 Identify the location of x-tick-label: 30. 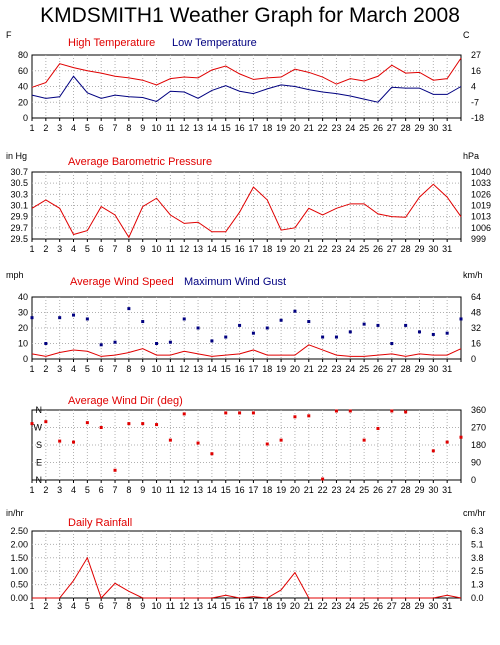
(433, 128).